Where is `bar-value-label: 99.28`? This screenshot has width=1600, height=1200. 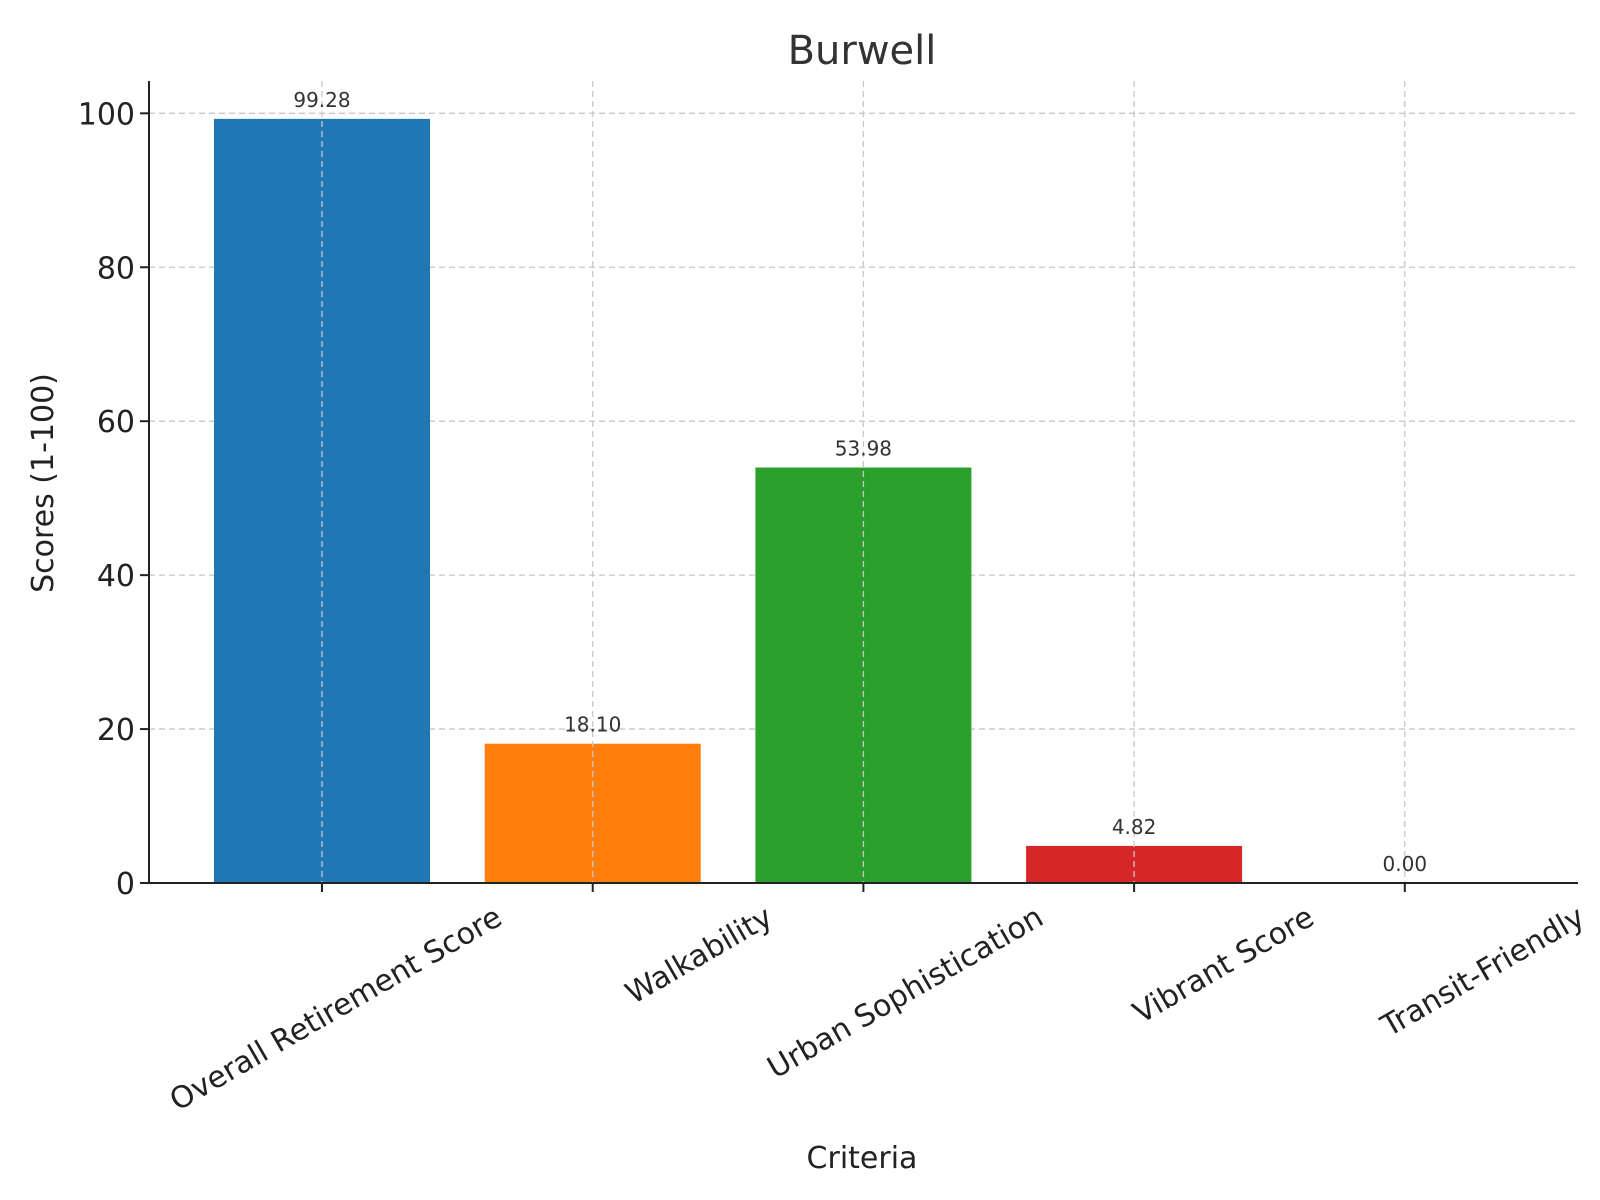
bar-value-label: 99.28 is located at coordinates (321, 100).